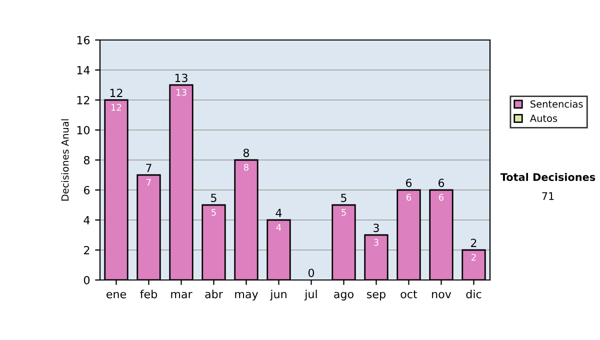 The image size is (600, 340). Describe the element at coordinates (344, 296) in the screenshot. I see `x-tick-label: ago` at that location.